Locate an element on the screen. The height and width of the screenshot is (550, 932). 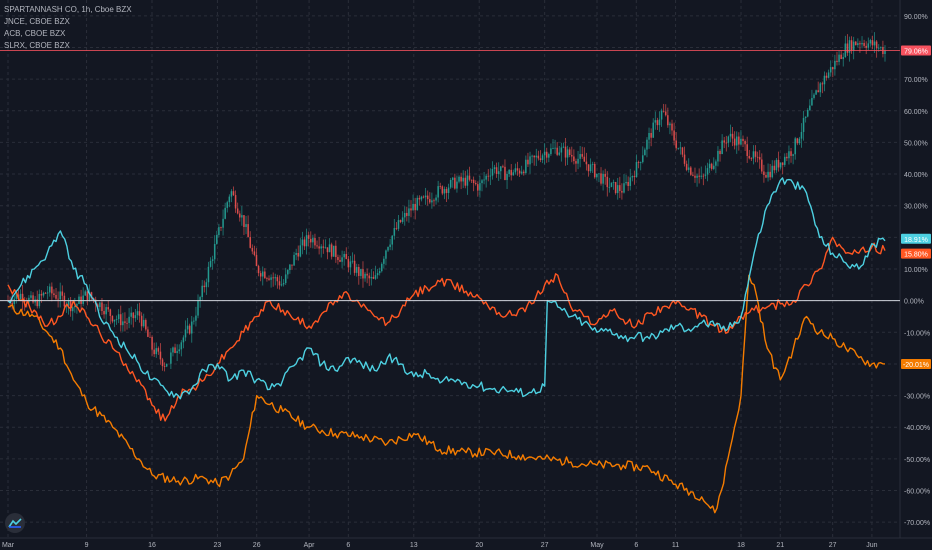
legend-item-jnce: JNCE, CBOE BZX is located at coordinates (37, 21).